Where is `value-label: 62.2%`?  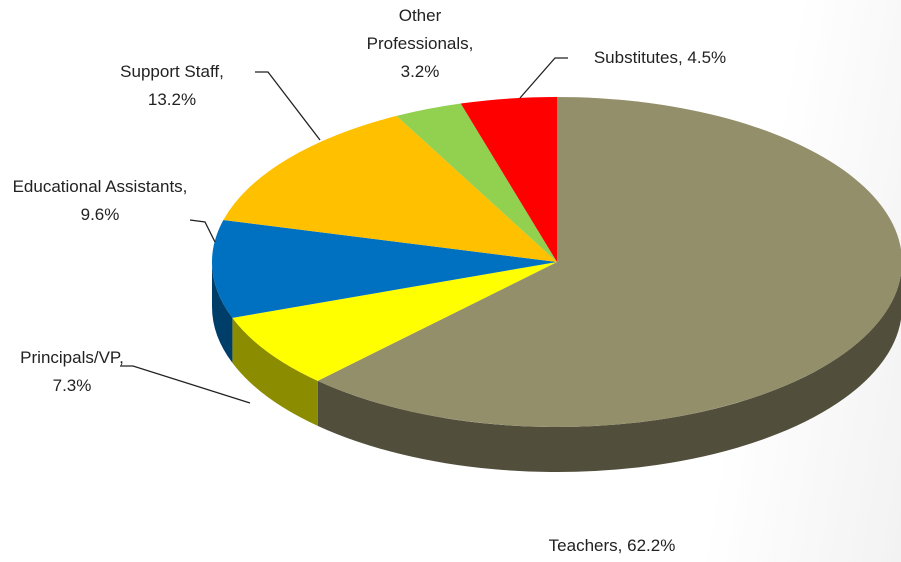 value-label: 62.2% is located at coordinates (651, 545).